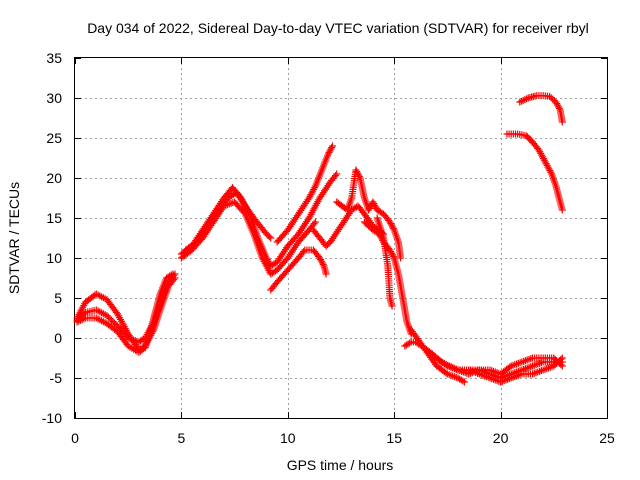 The image size is (640, 480). Describe the element at coordinates (58, 338) in the screenshot. I see `y-tick-label: 0` at that location.